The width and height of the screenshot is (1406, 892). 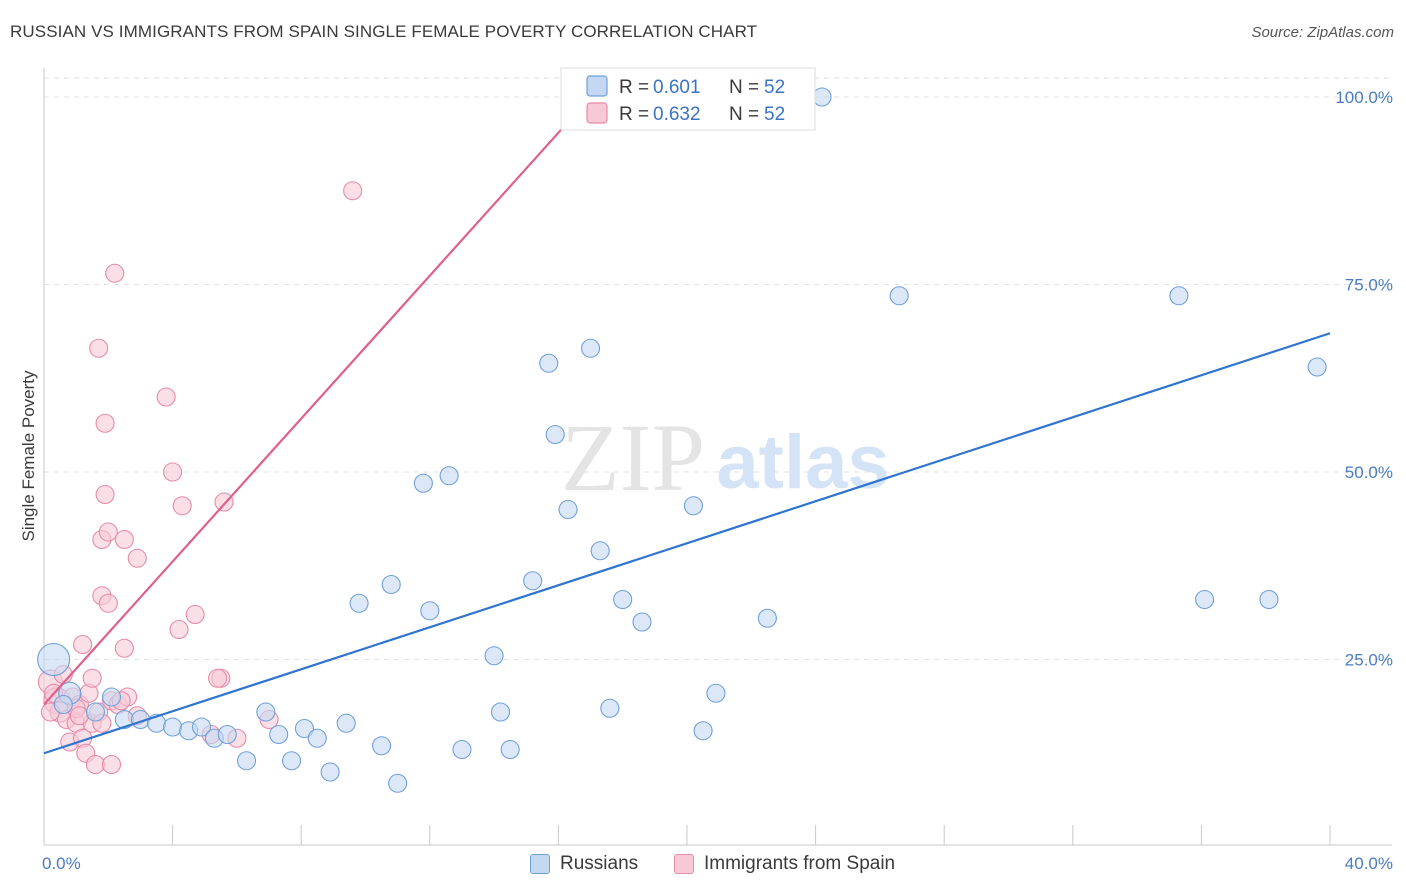 I want to click on x-tick-label: 0.0%, so click(x=61, y=863).